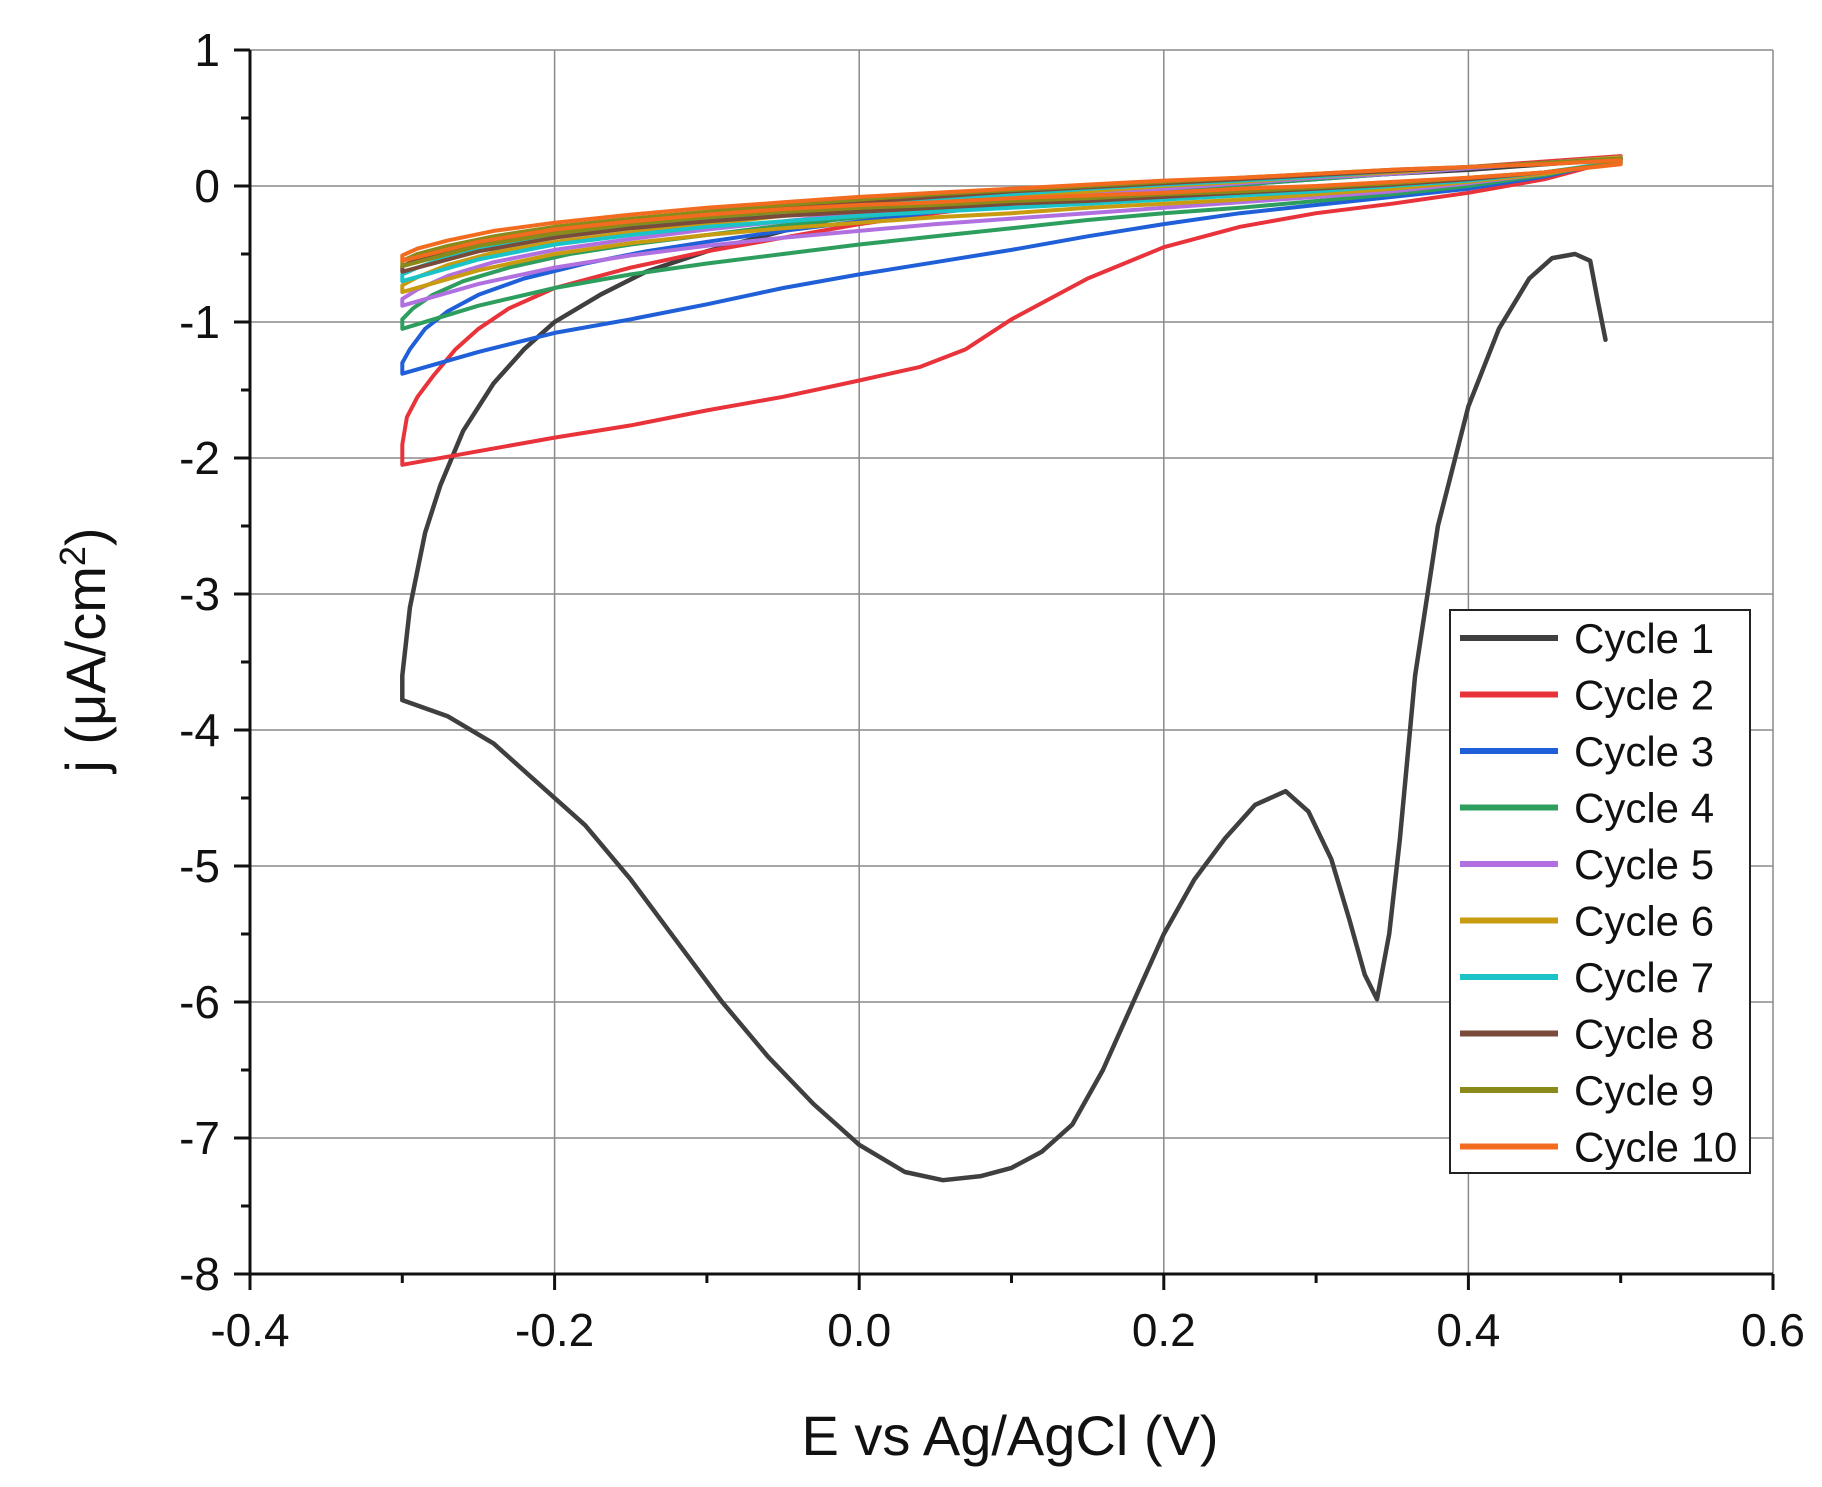  What do you see at coordinates (554, 1330) in the screenshot?
I see `x-tick-label: -0.2` at bounding box center [554, 1330].